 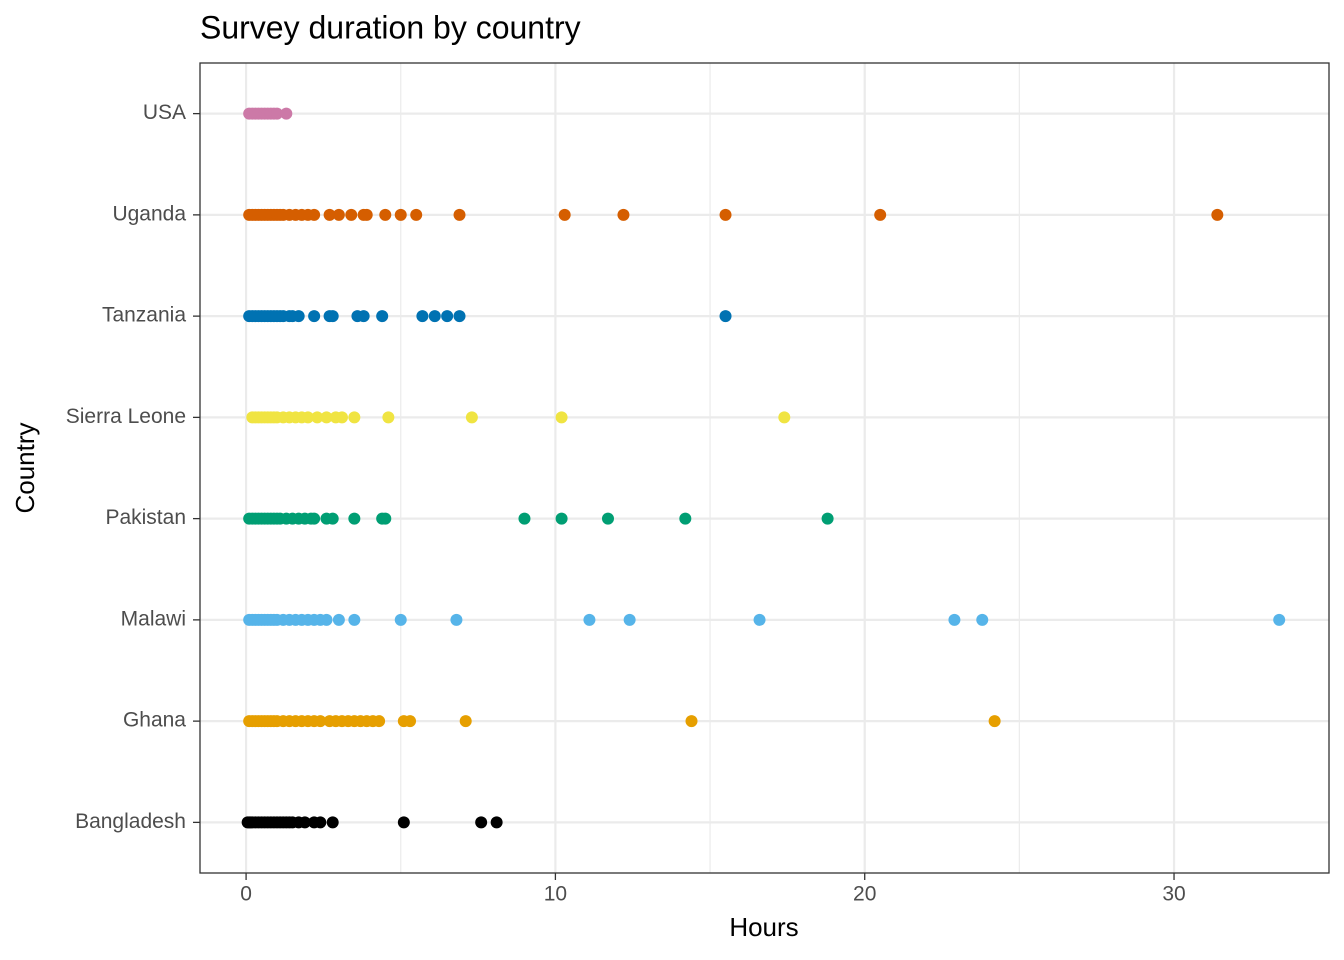 I want to click on y-tick-label: Ghana, so click(x=154, y=720).